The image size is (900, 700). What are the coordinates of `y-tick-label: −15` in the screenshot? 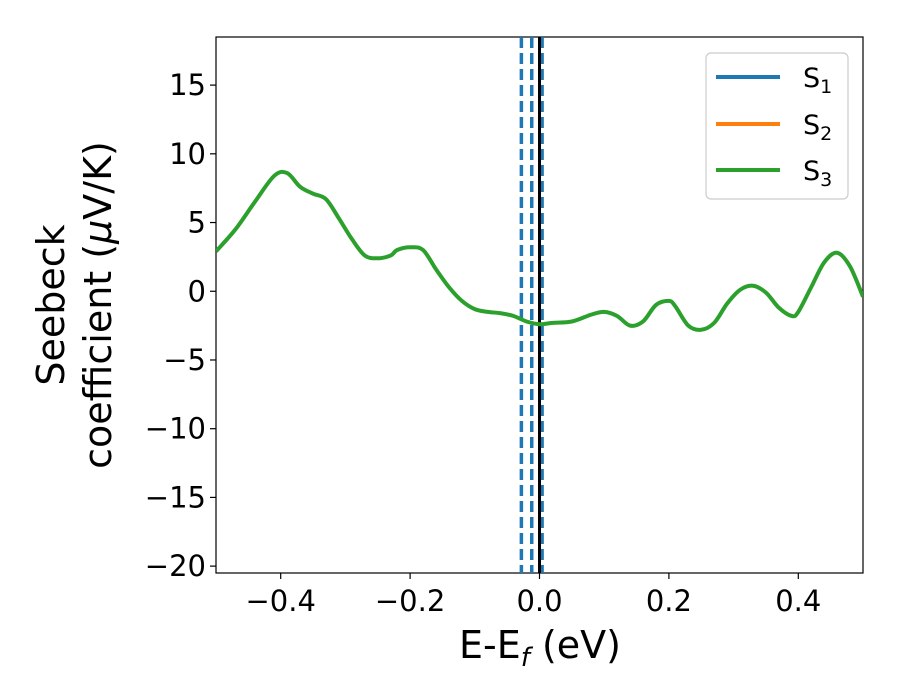 It's located at (175, 497).